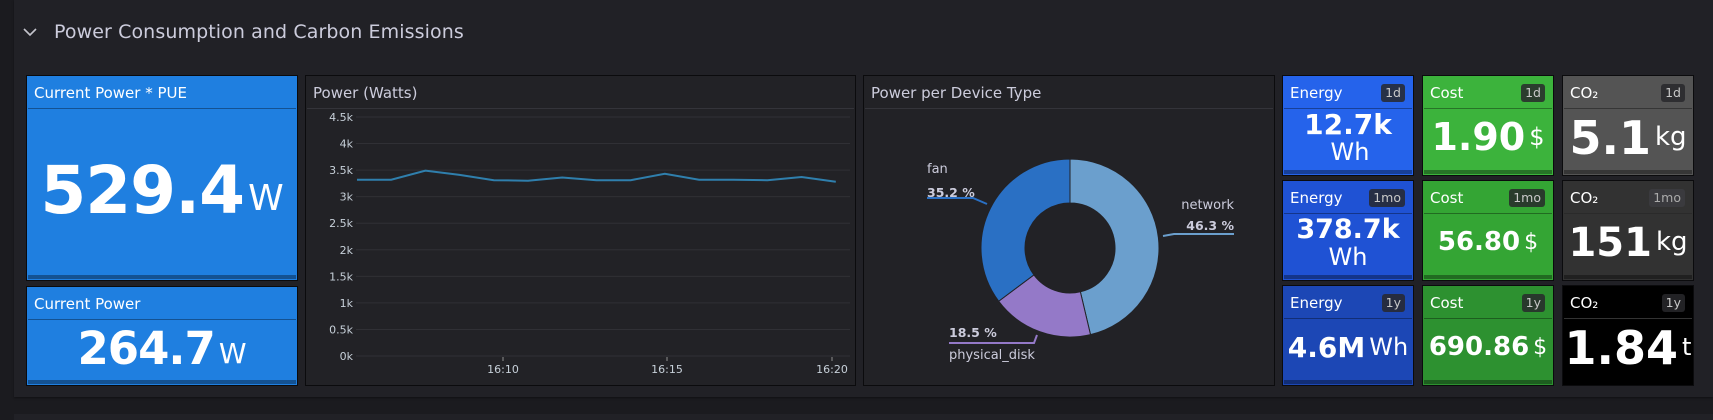 The width and height of the screenshot is (1713, 420). I want to click on stat-value: 56.80 $, so click(1488, 243).